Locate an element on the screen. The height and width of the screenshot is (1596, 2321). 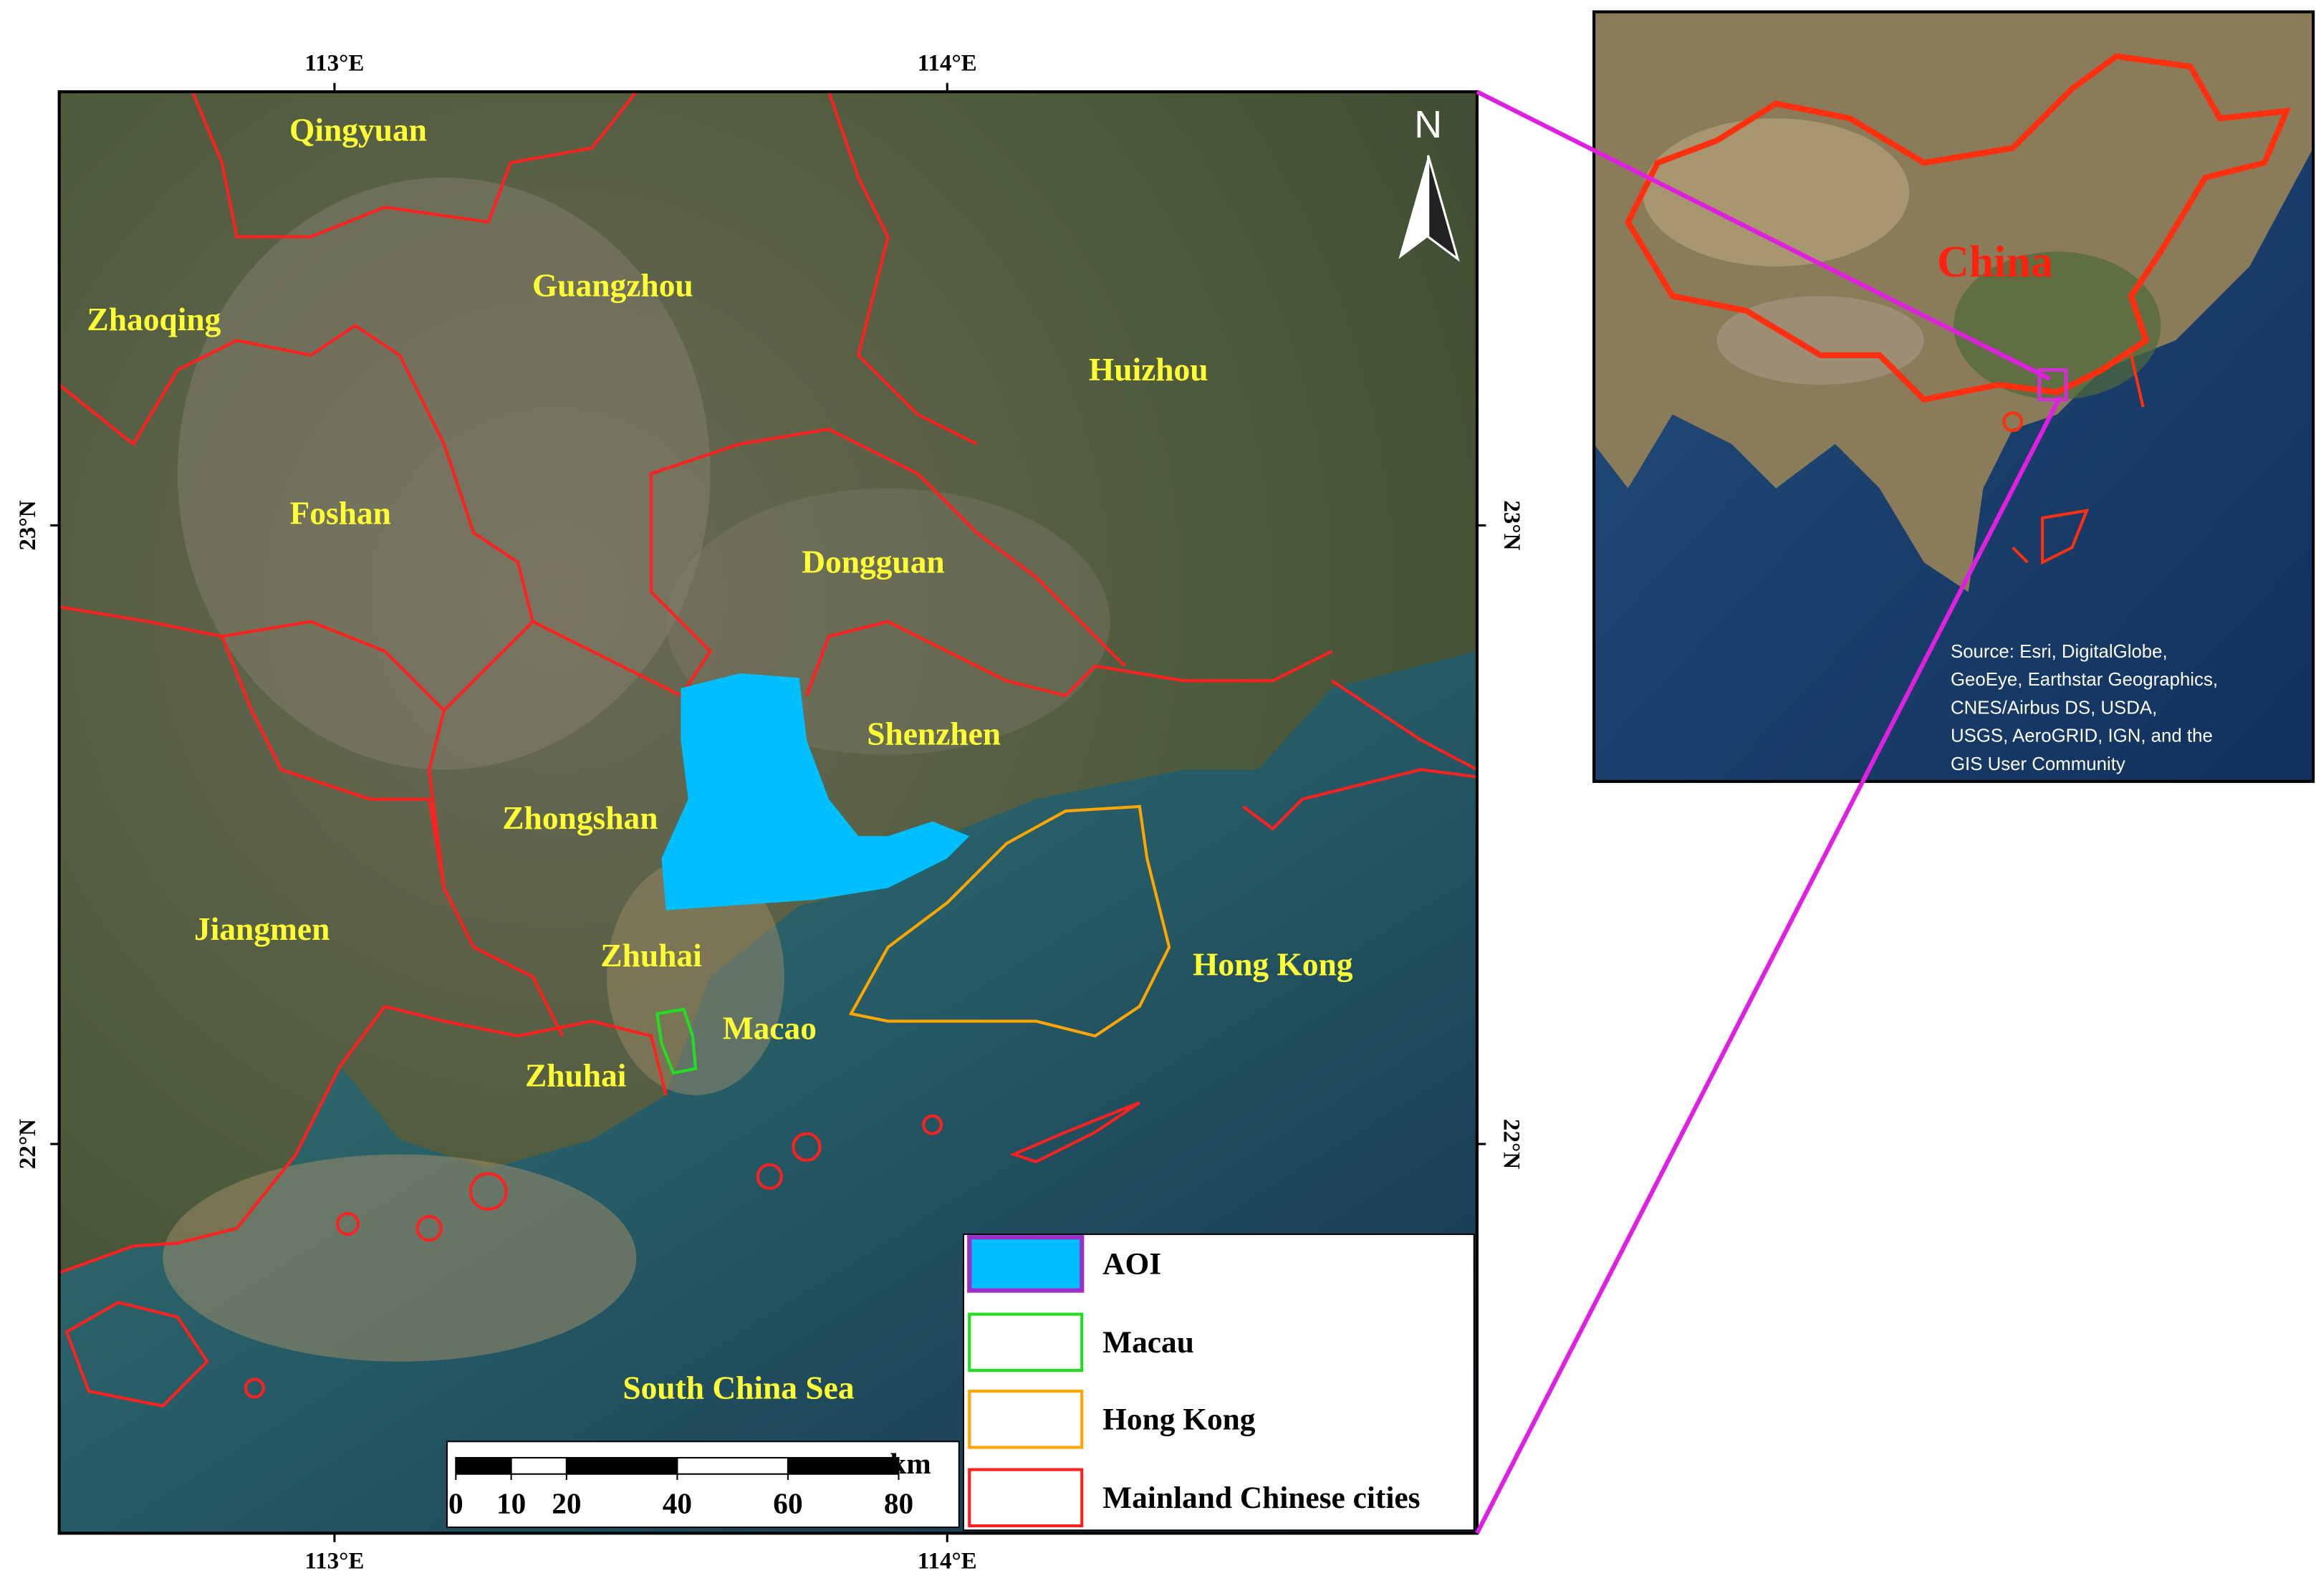
scale-label: 20 is located at coordinates (566, 1503).